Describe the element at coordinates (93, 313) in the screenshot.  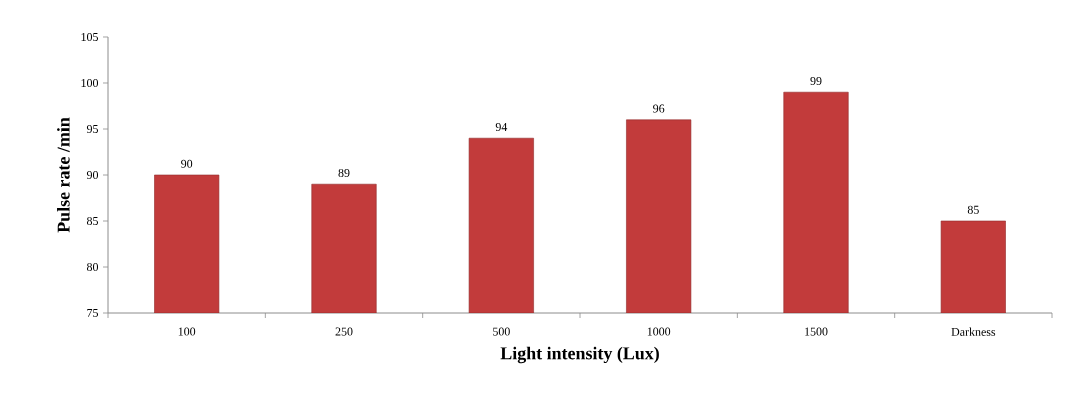
I see `y-tick-label: 75` at that location.